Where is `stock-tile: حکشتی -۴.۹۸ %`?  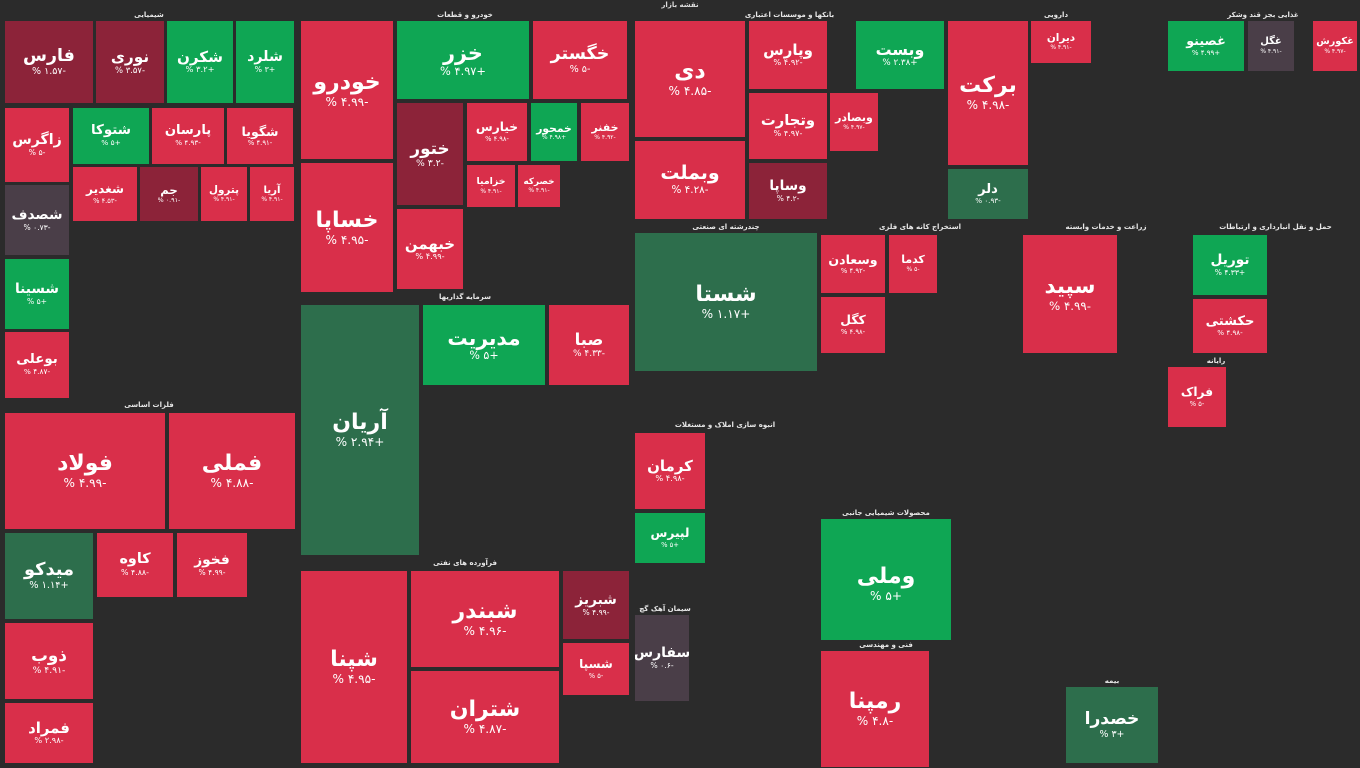 stock-tile: حکشتی -۴.۹۸ % is located at coordinates (1230, 326).